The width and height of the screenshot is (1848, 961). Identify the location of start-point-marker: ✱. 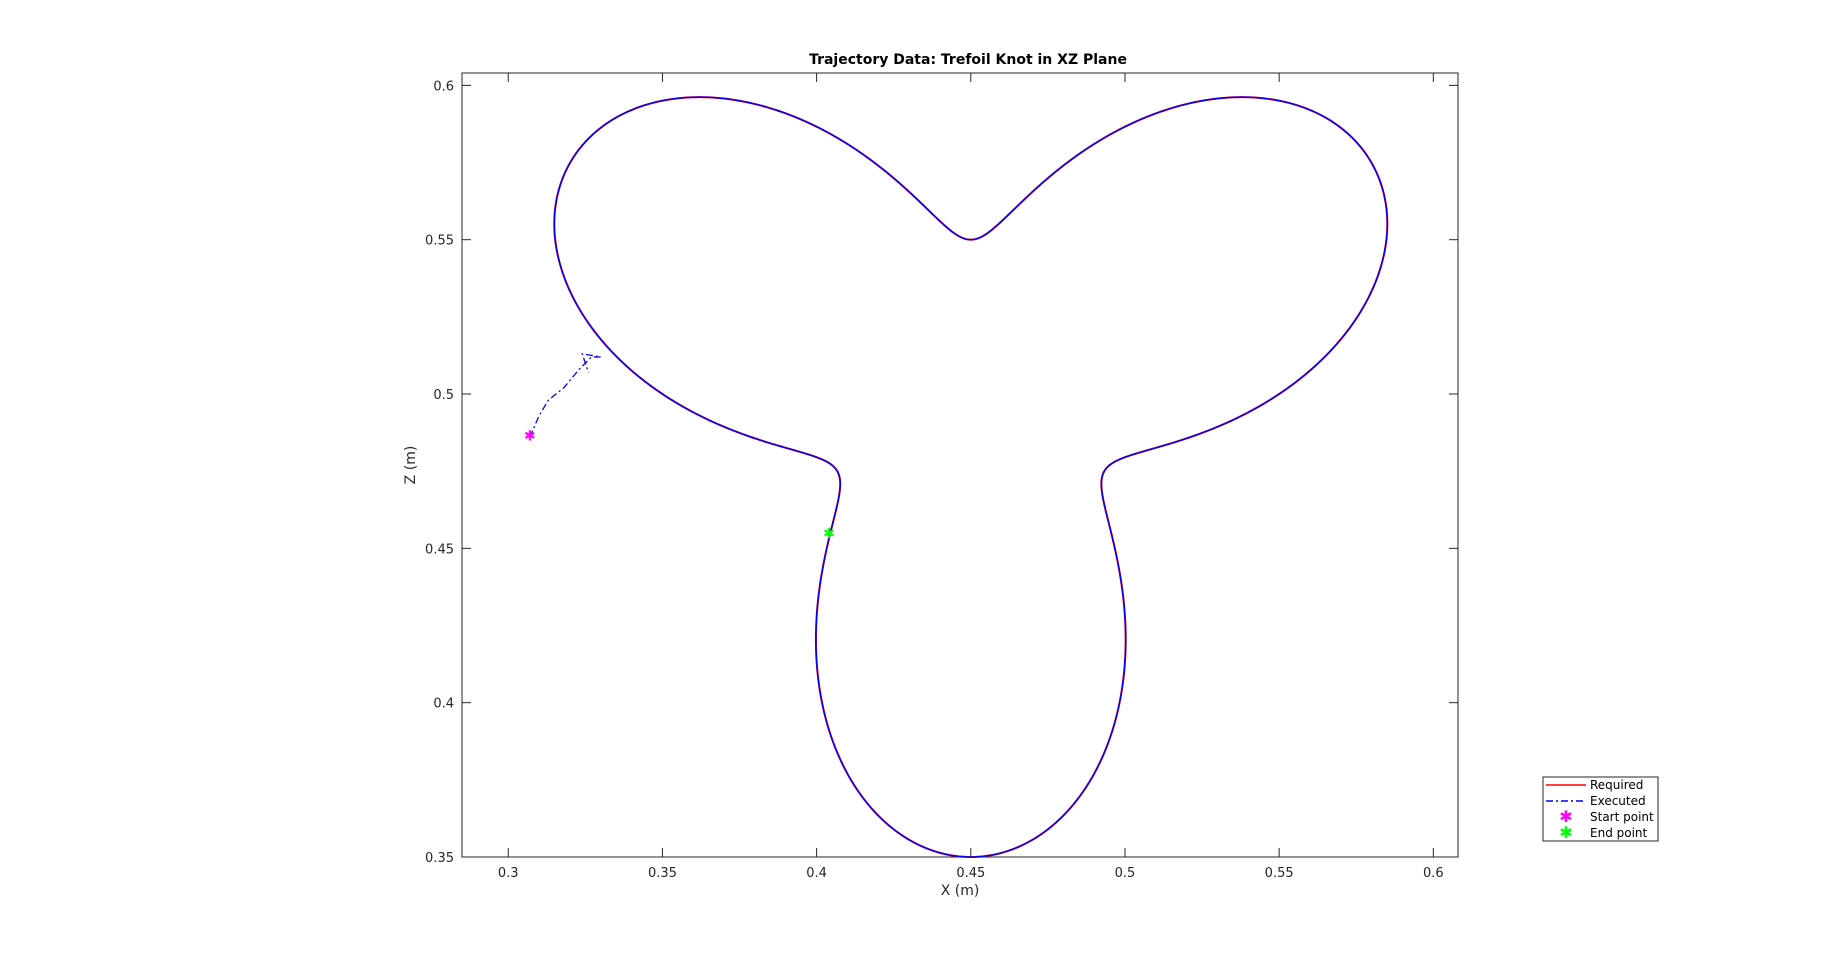
(530, 437).